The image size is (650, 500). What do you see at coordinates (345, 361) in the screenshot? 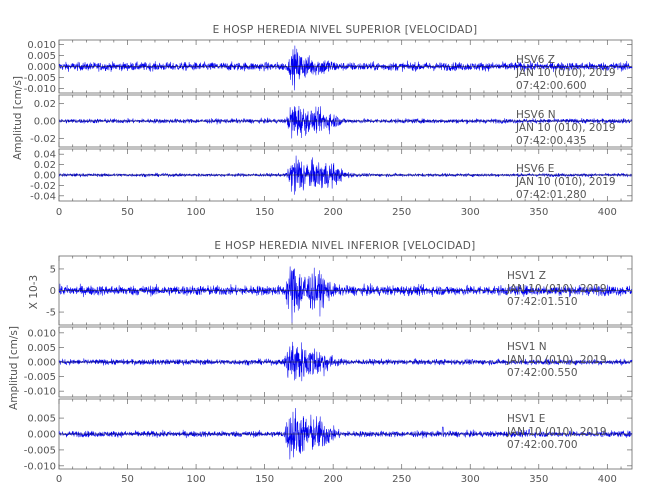
I see `fig1-panel1-trace-hsv1-n` at bounding box center [345, 361].